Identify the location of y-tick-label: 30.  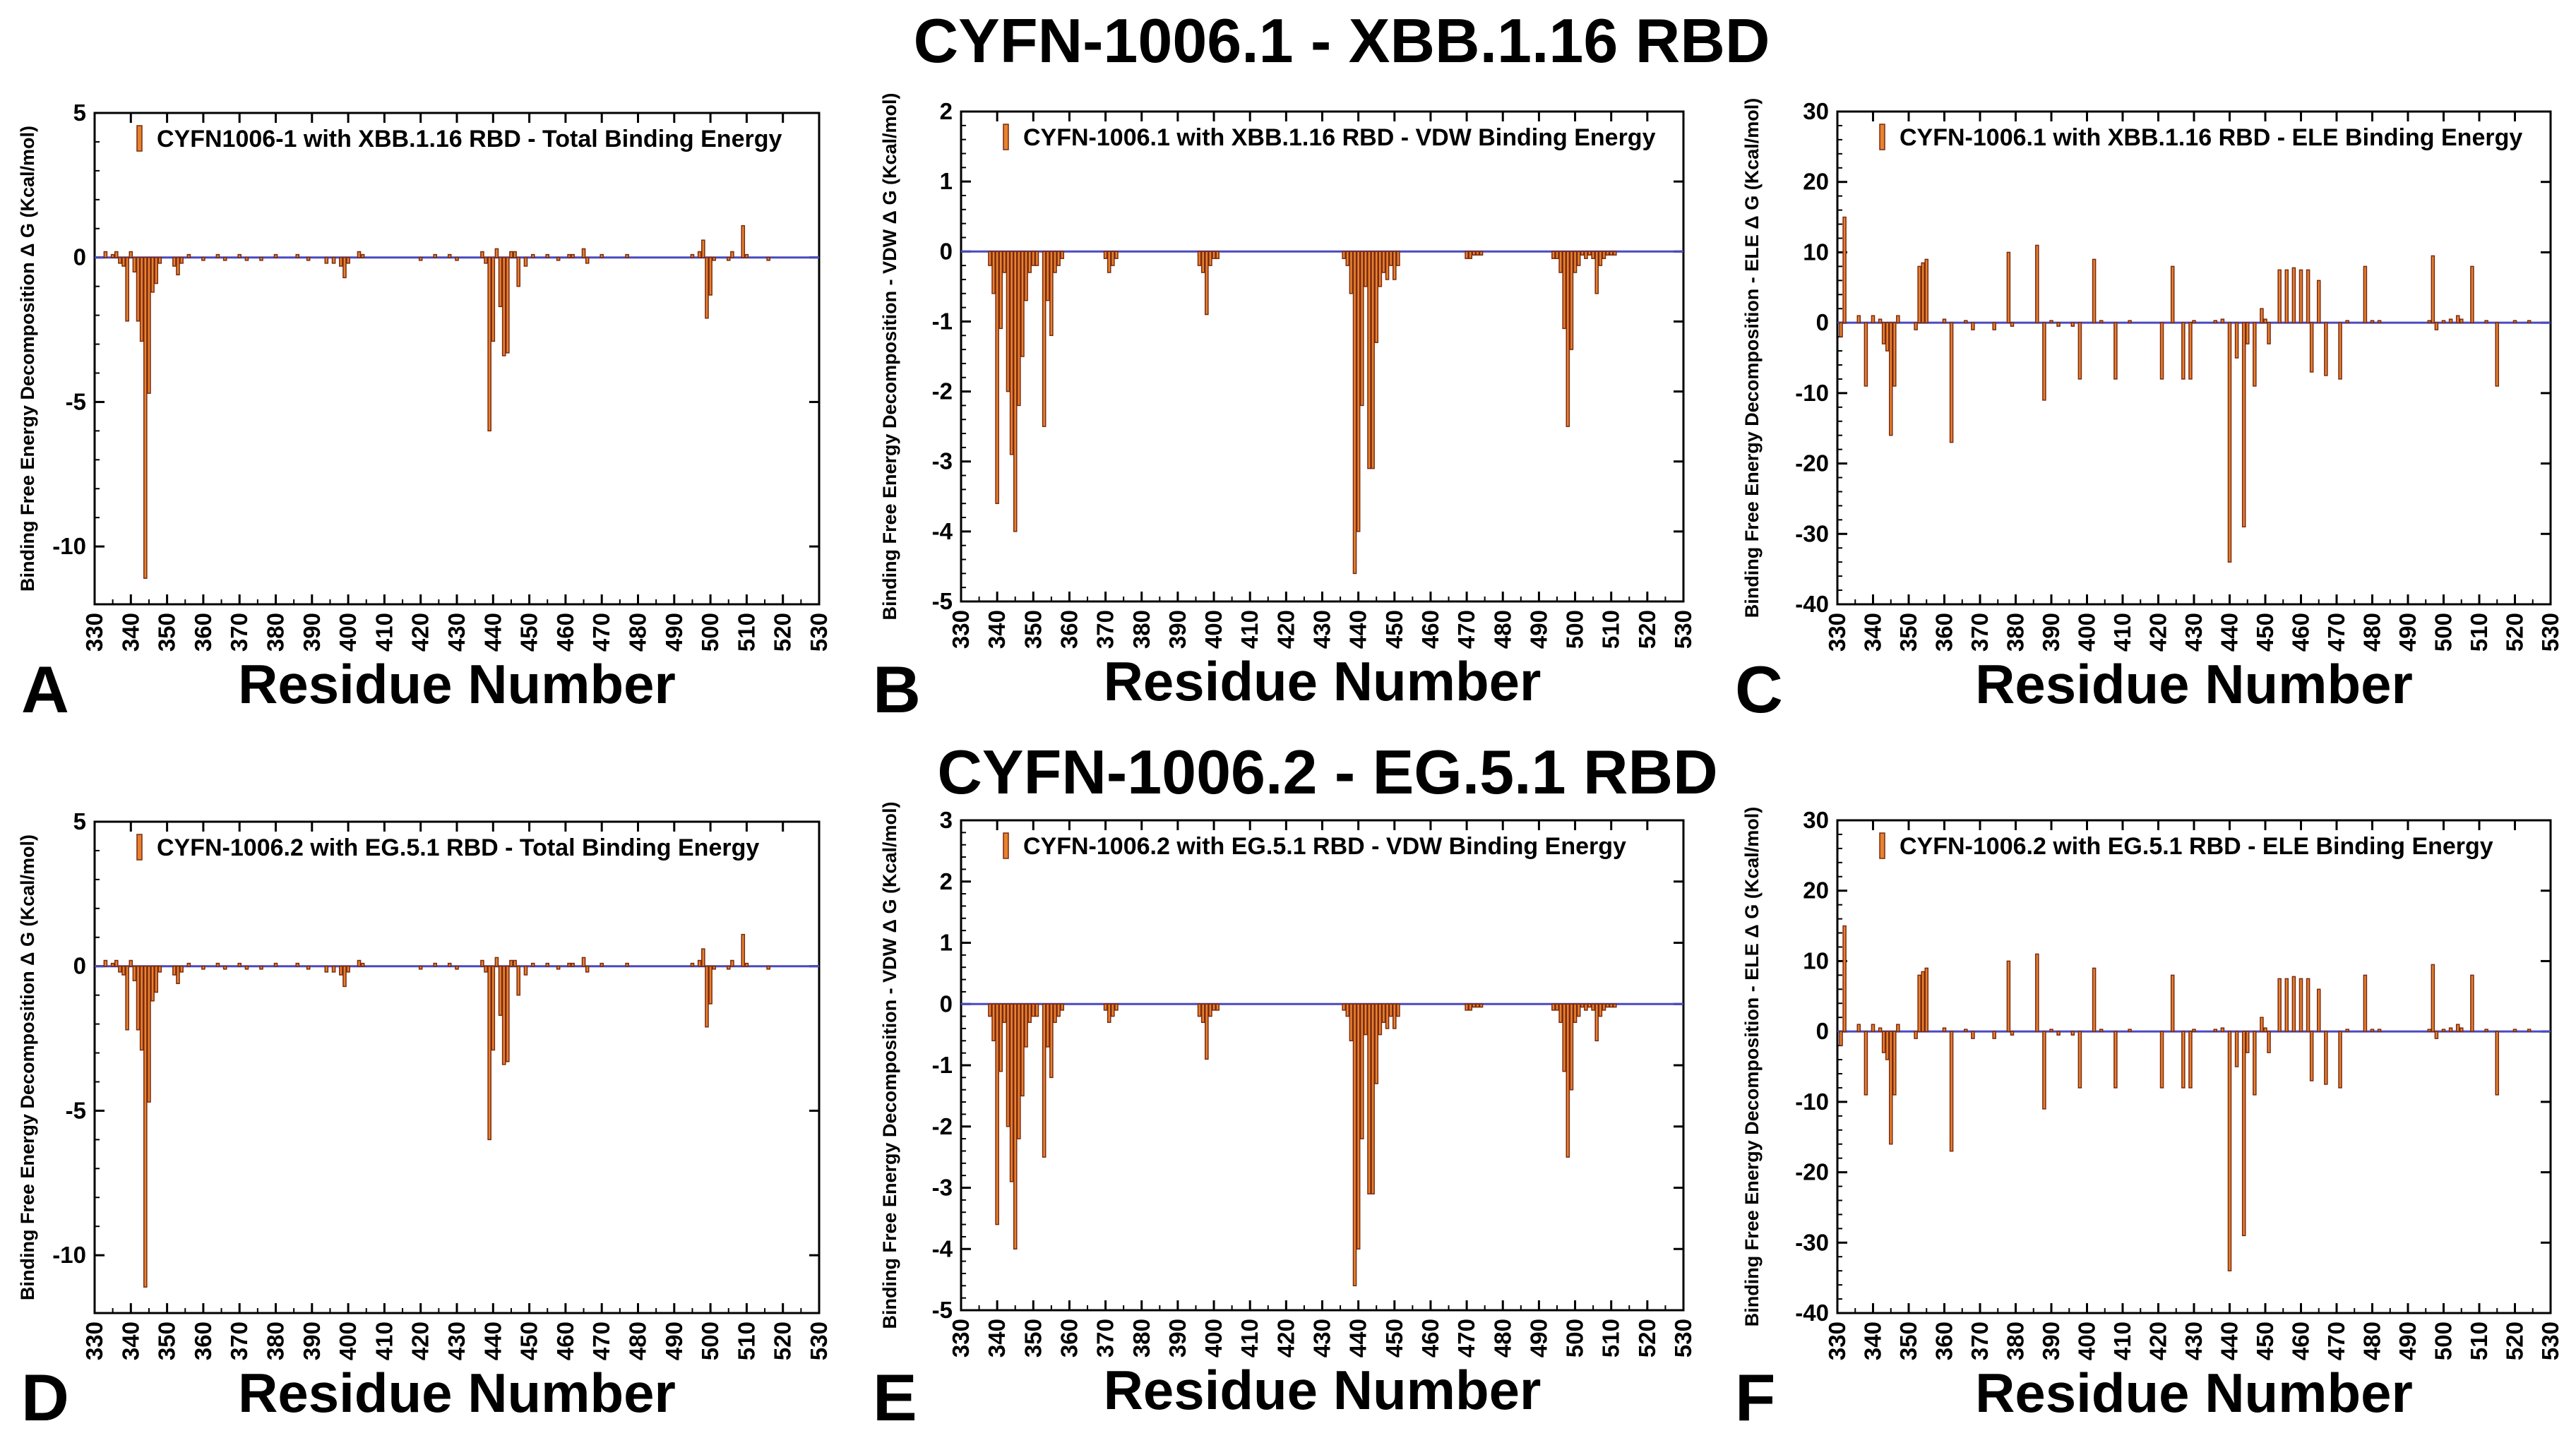
(1816, 820).